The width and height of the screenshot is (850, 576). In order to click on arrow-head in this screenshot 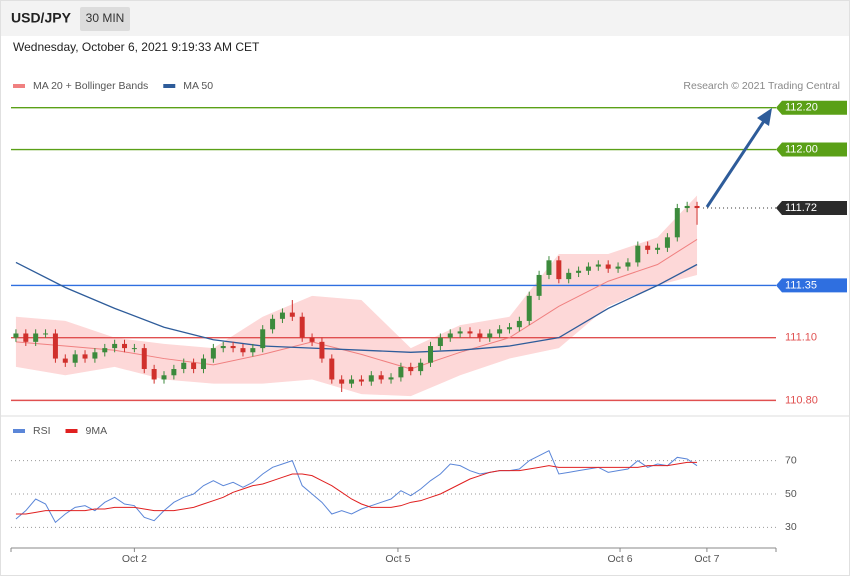, I will do `click(764, 117)`.